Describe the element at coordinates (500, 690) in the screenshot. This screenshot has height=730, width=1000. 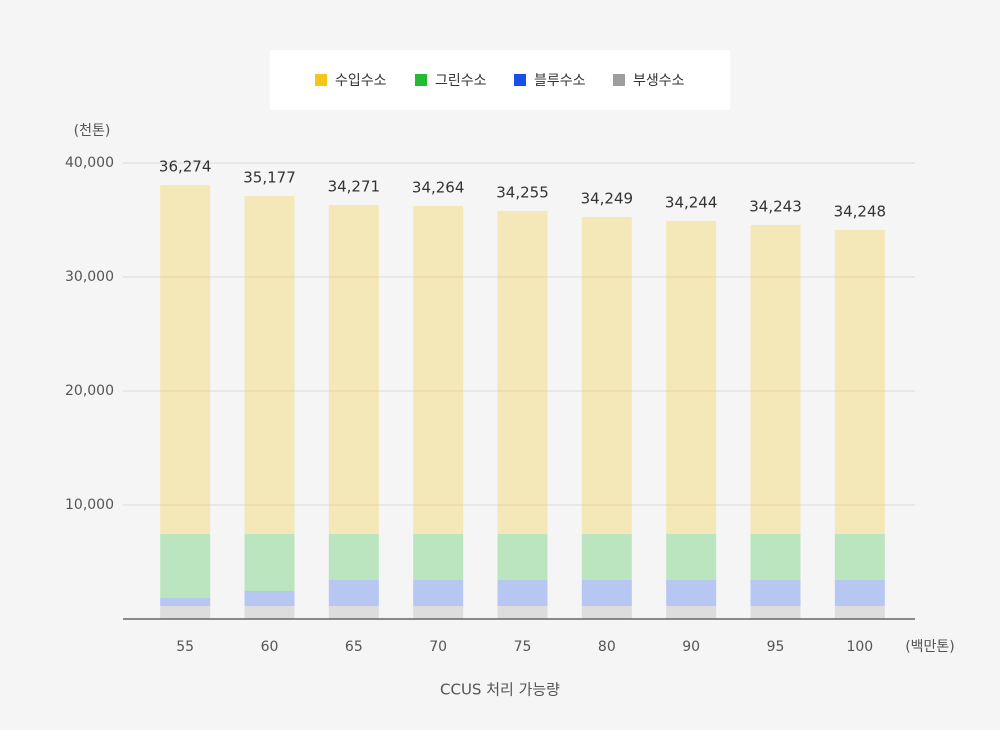
I see `x-axis-label: CCUS 처리 가능량` at that location.